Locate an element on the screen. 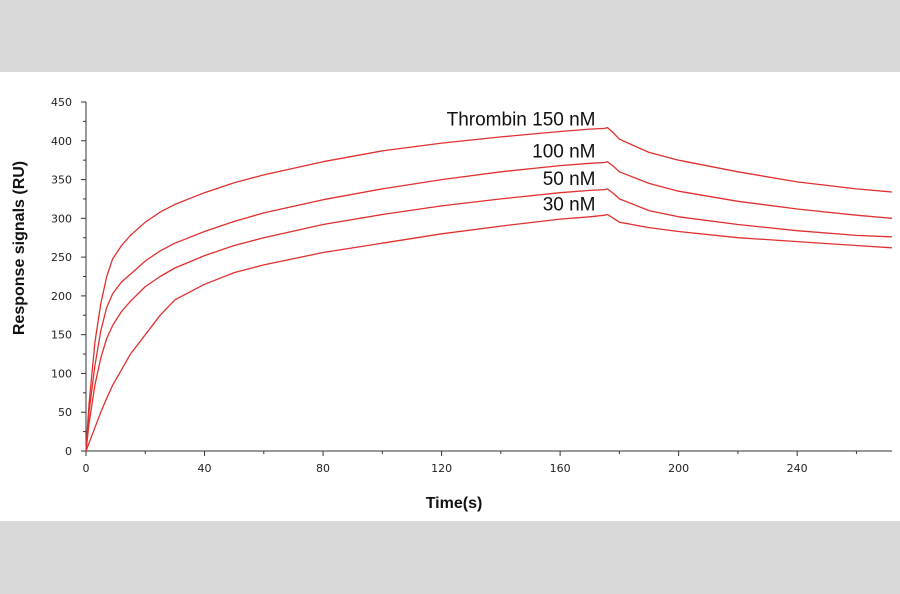 Image resolution: width=900 pixels, height=594 pixels. series-label-3: 30 nM is located at coordinates (569, 204).